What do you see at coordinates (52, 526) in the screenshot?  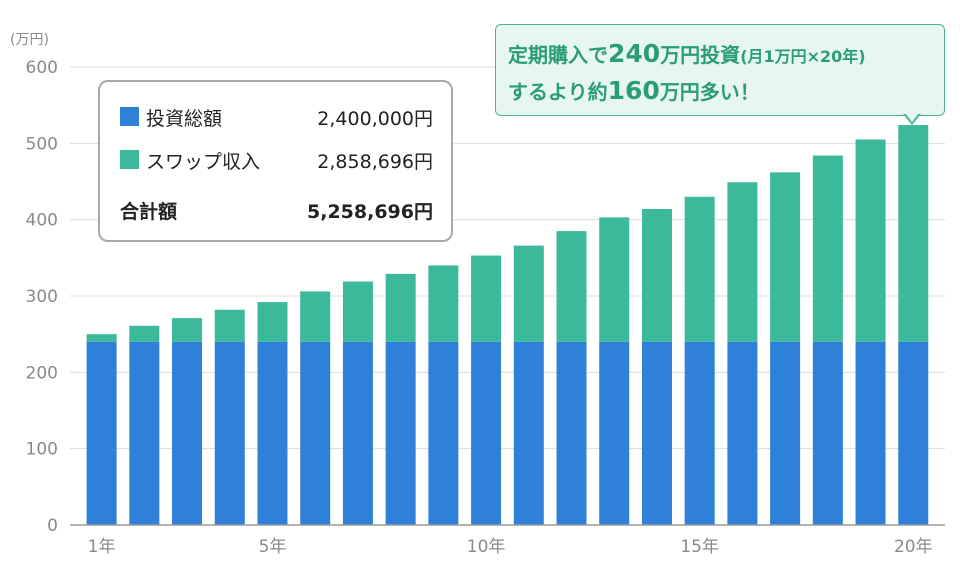 I see `y-tick-label: 0` at bounding box center [52, 526].